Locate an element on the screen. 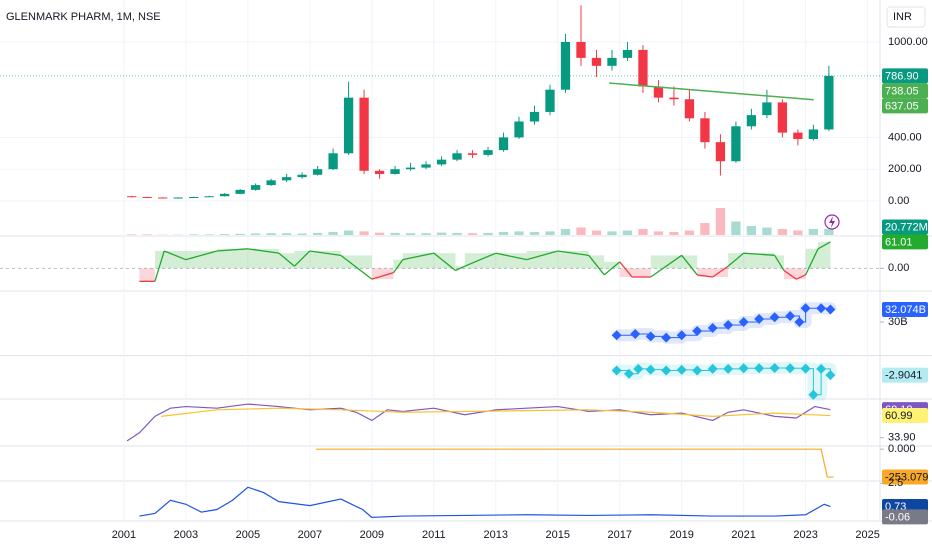  x-tick-label: 2007 is located at coordinates (310, 535).